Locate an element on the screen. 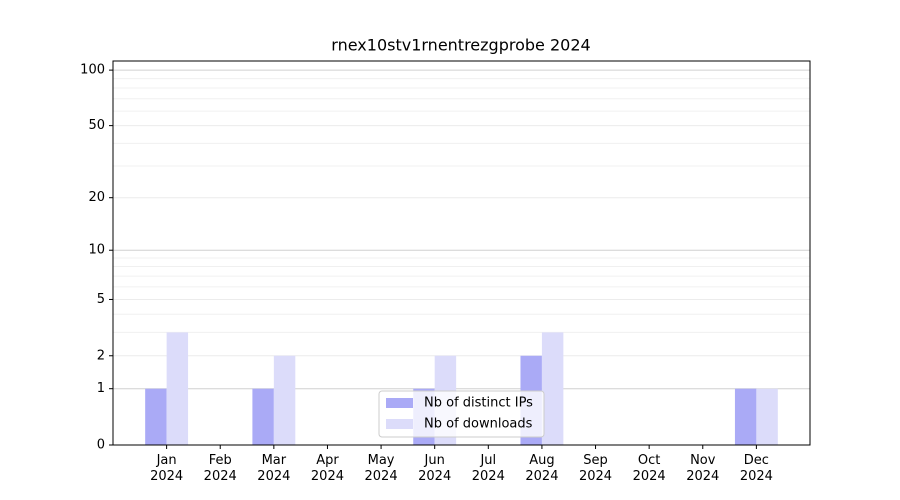  y-tick-label: 100 is located at coordinates (92, 70).